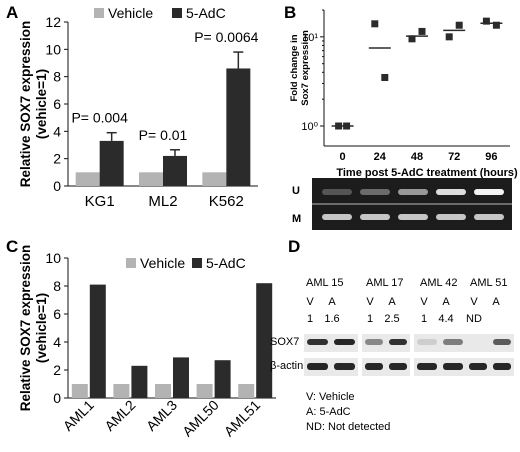 Image resolution: width=520 pixels, height=452 pixels. Describe the element at coordinates (99, 13) in the screenshot. I see `legend-swatch-vehicle` at that location.